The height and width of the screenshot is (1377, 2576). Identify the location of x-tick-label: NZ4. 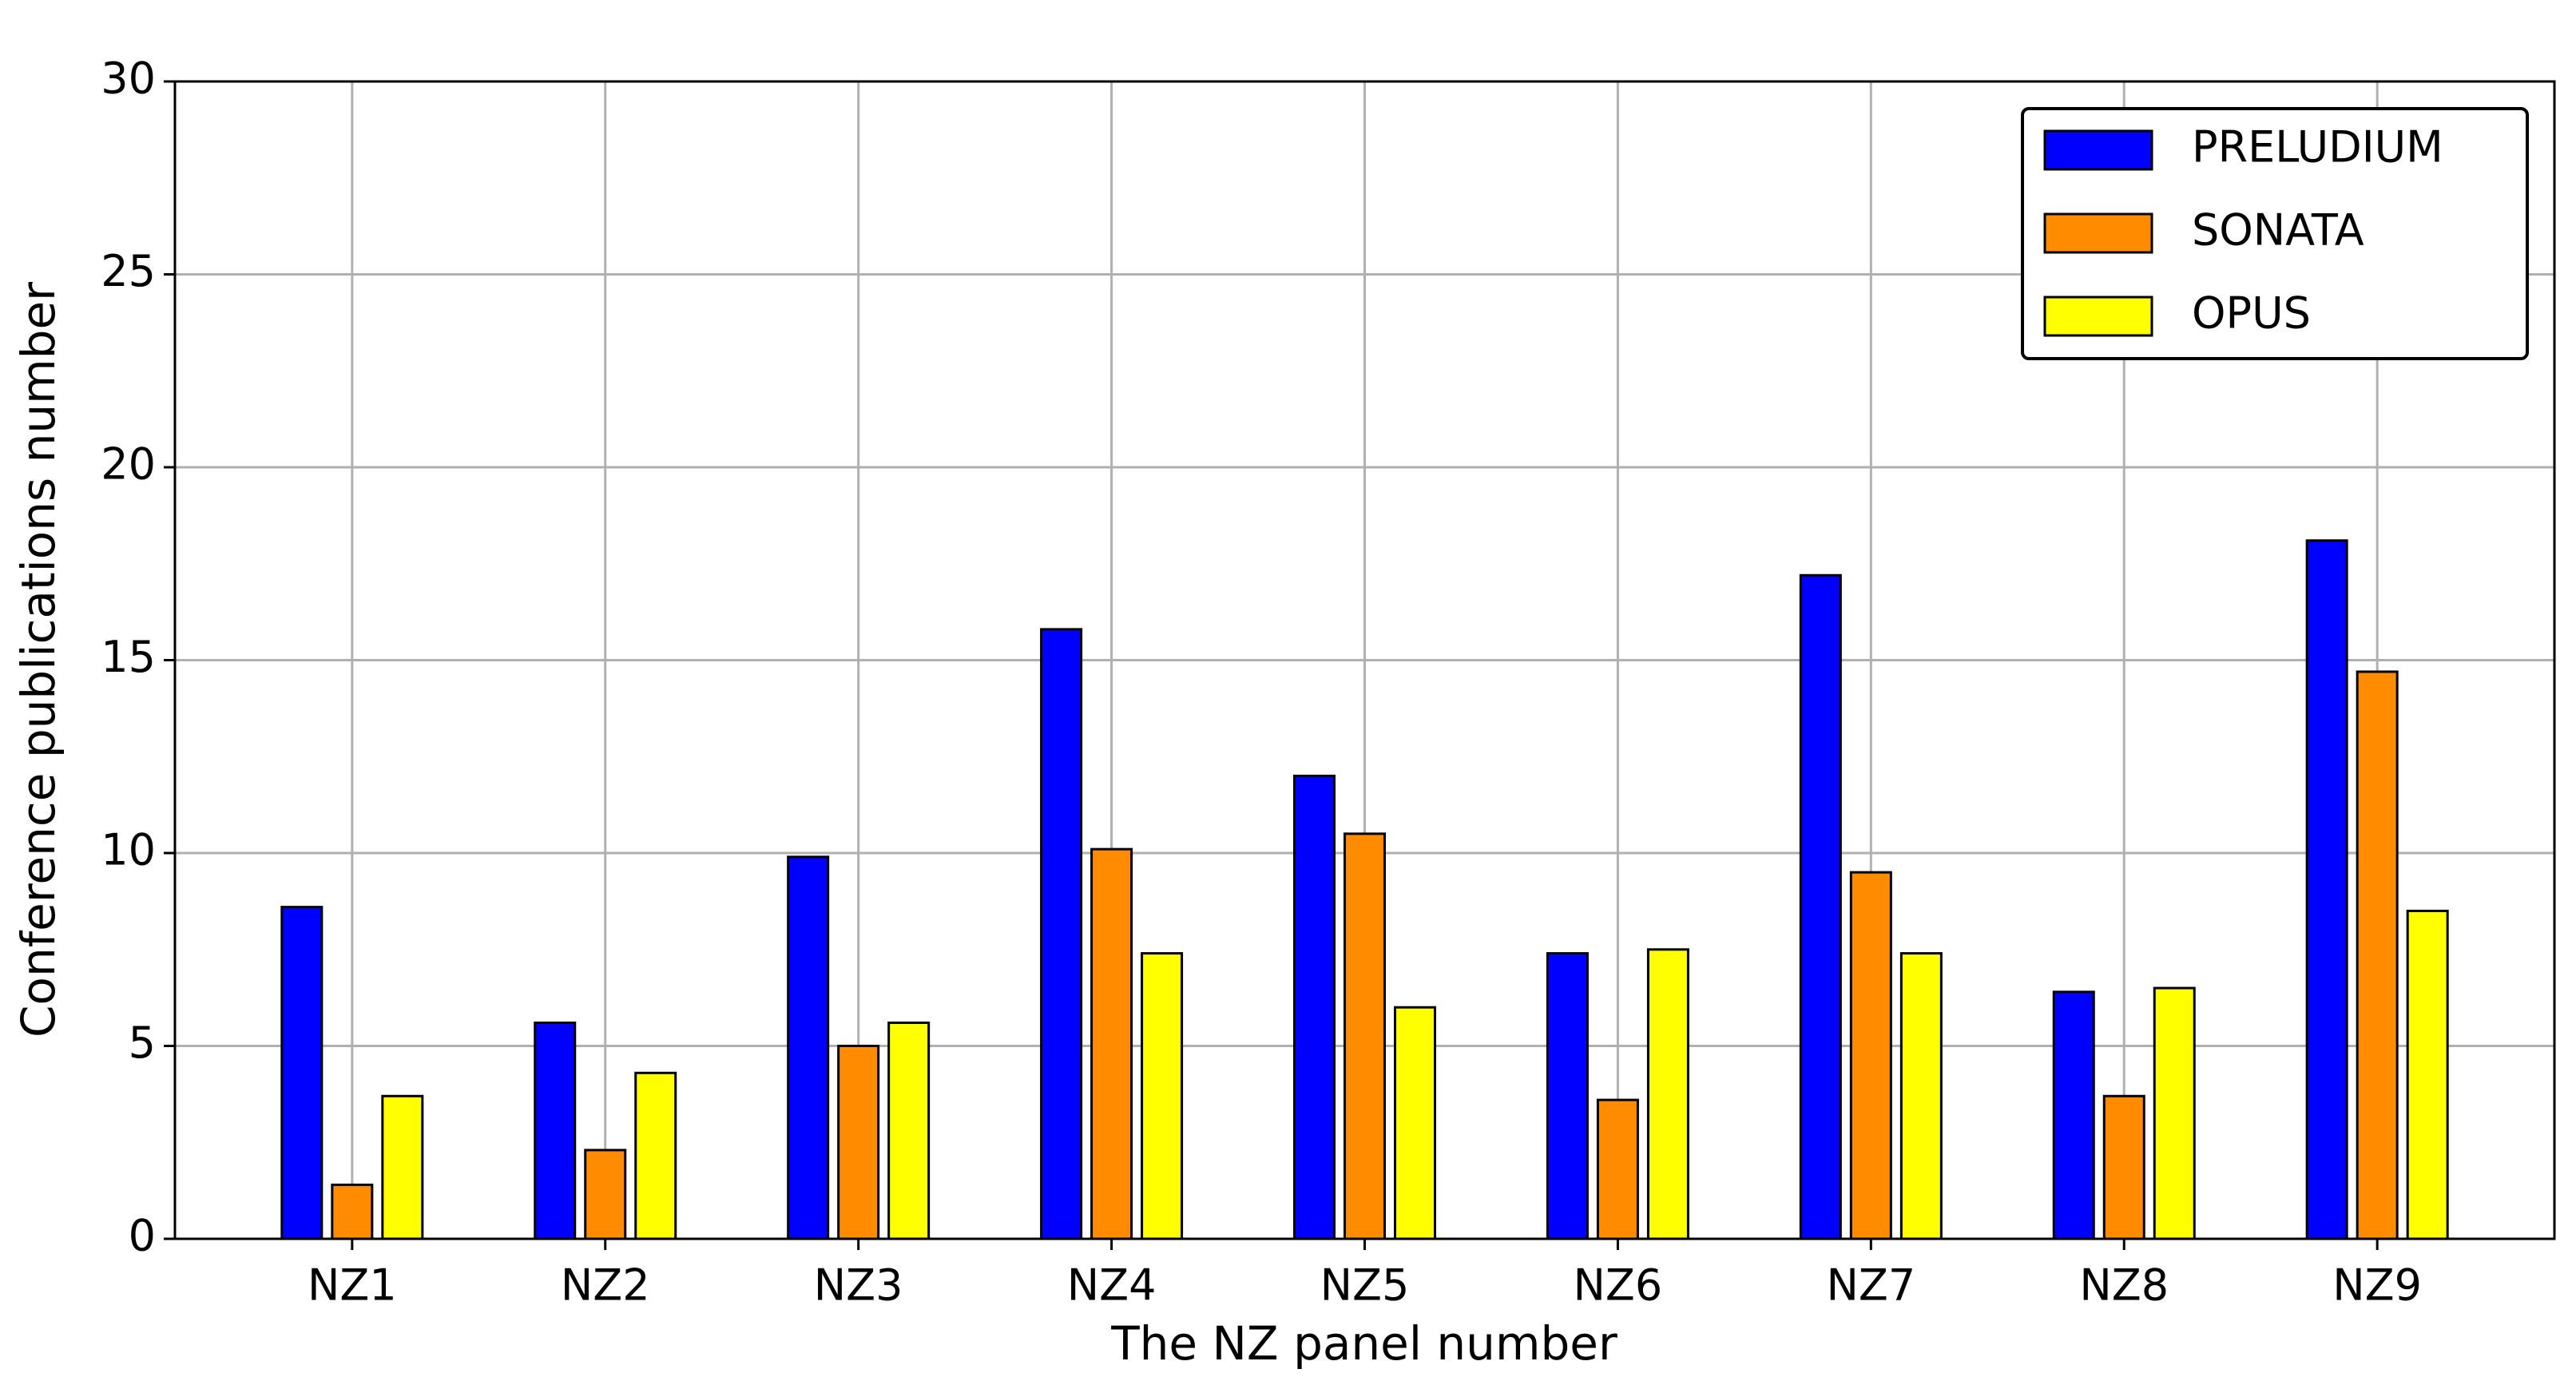
(1112, 1285).